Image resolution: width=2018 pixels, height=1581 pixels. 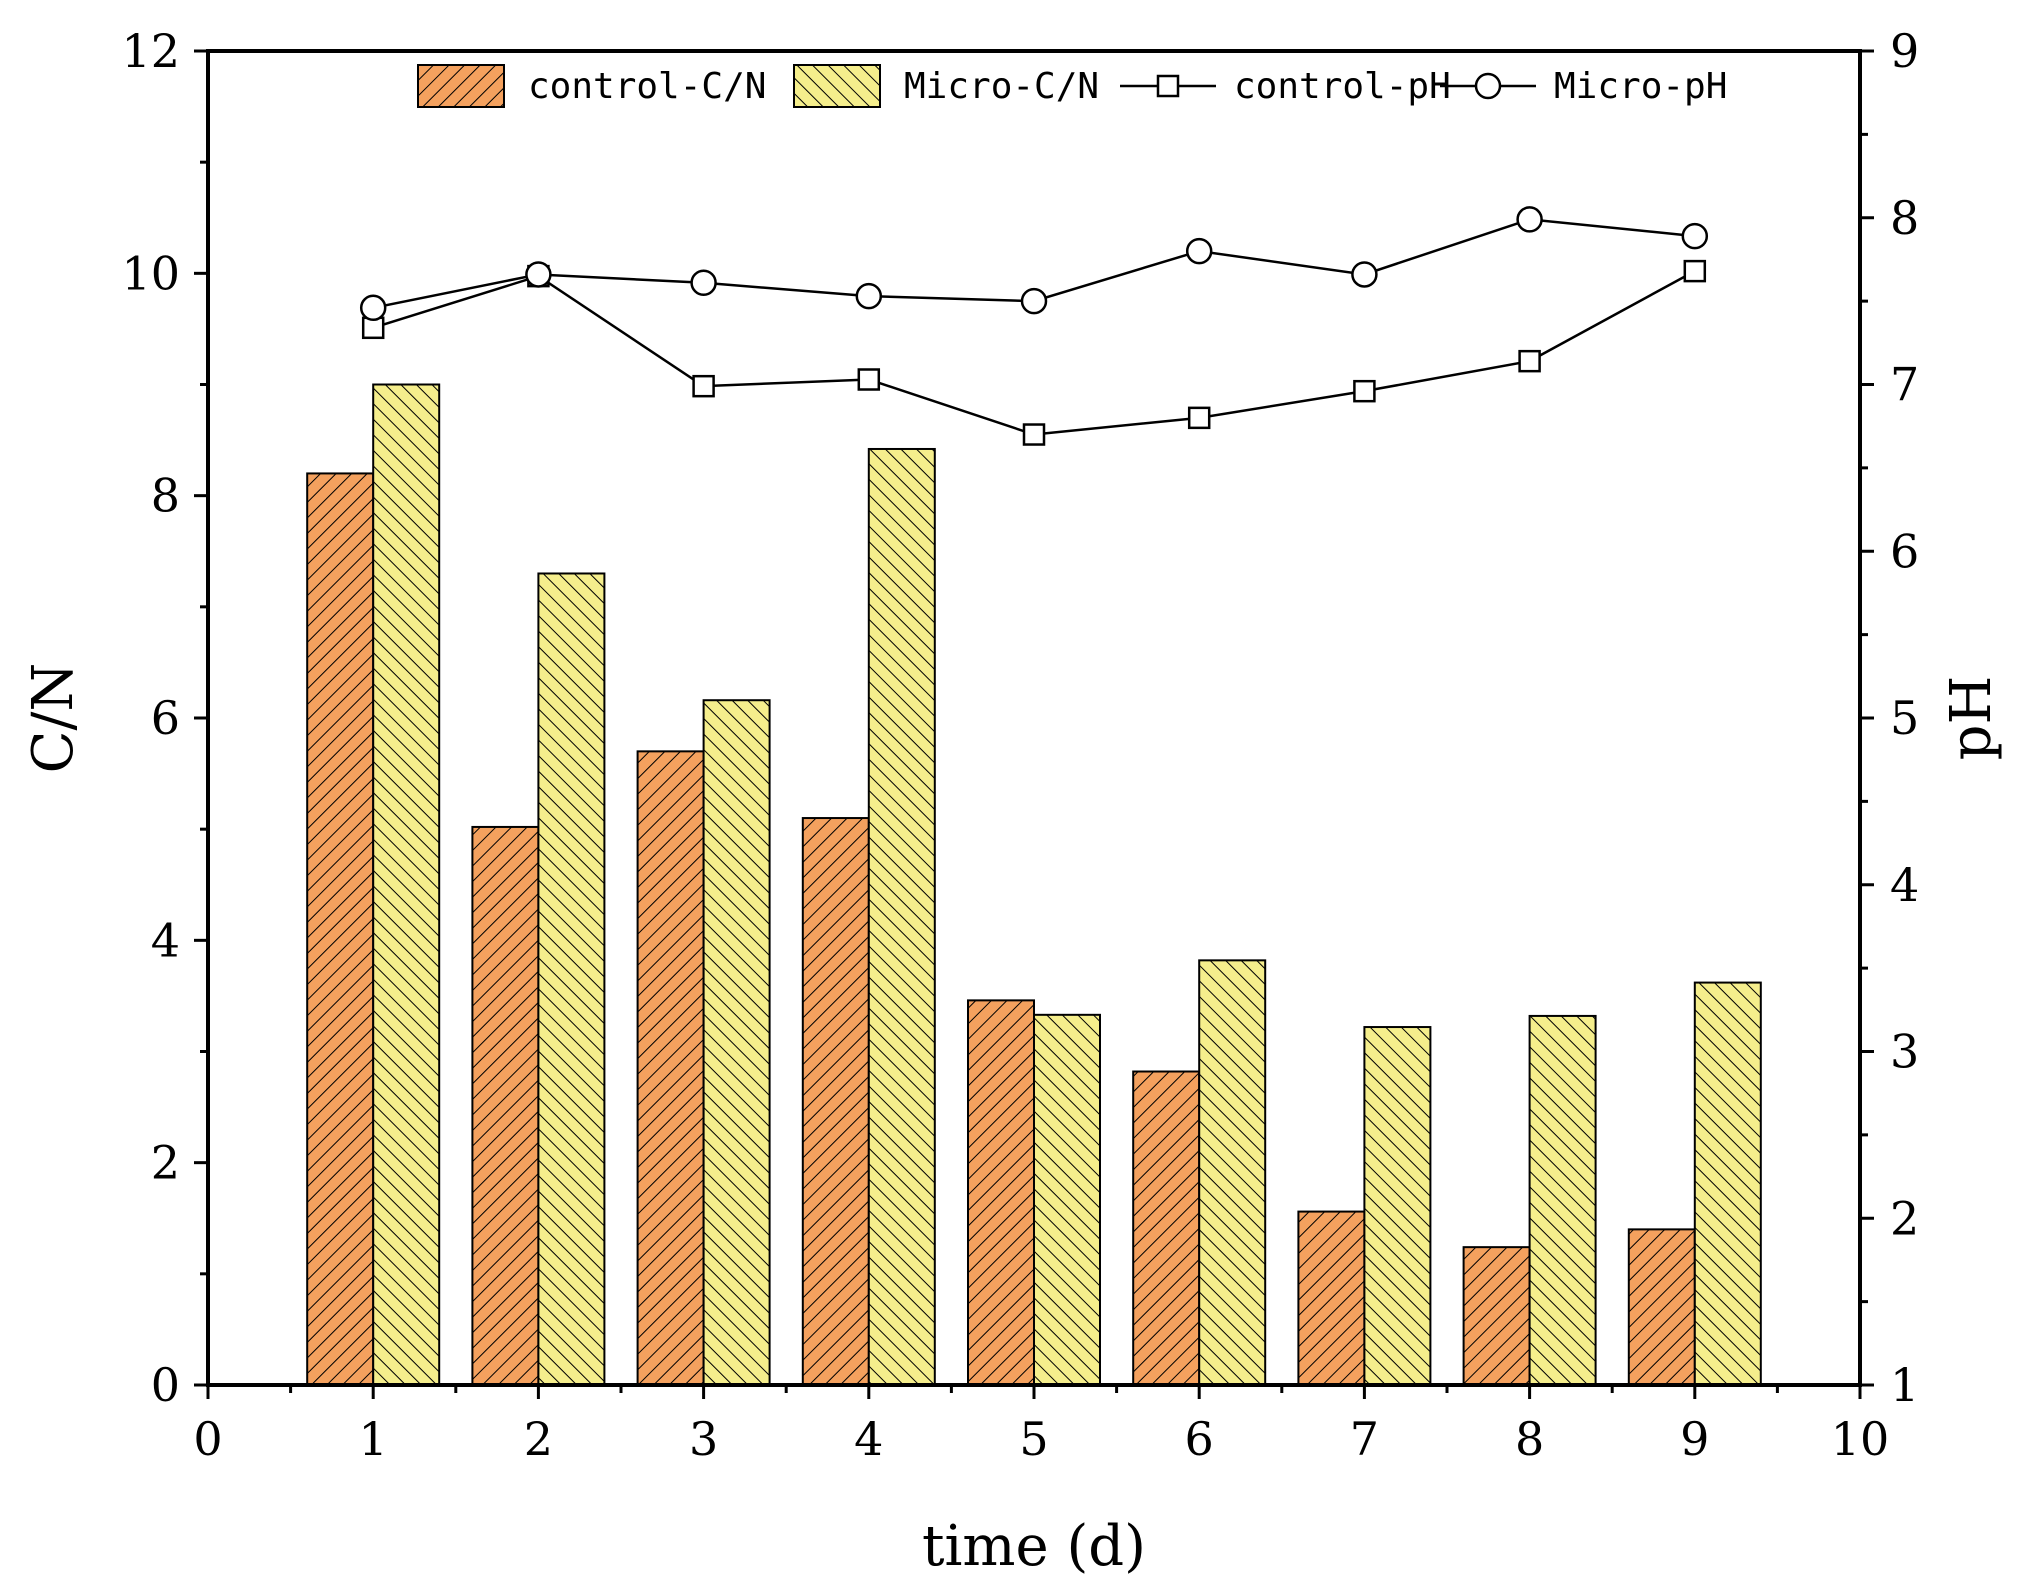 What do you see at coordinates (1904, 1052) in the screenshot?
I see `y2-tick-label: 3` at bounding box center [1904, 1052].